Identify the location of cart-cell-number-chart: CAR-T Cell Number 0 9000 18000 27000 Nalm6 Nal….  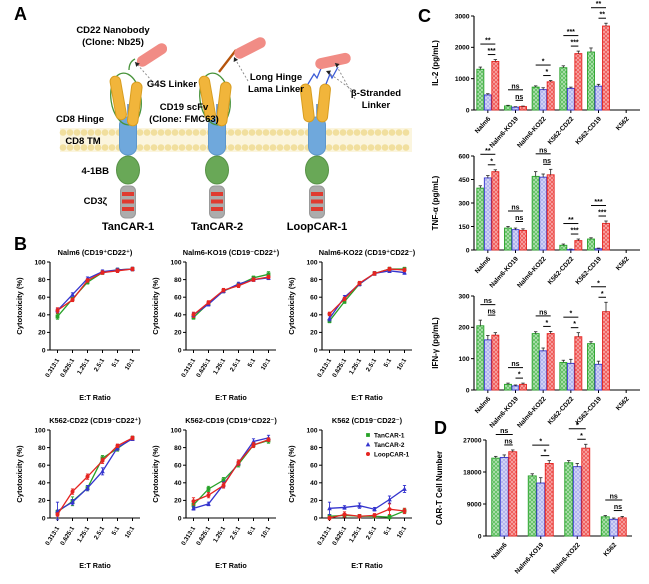
(533, 498).